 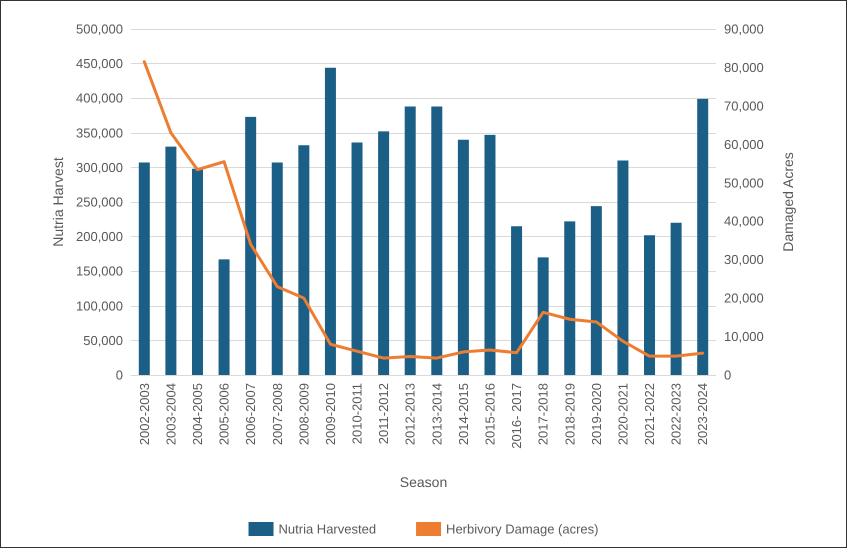 I want to click on x-tick-label: 2016- 2017, so click(x=516, y=416).